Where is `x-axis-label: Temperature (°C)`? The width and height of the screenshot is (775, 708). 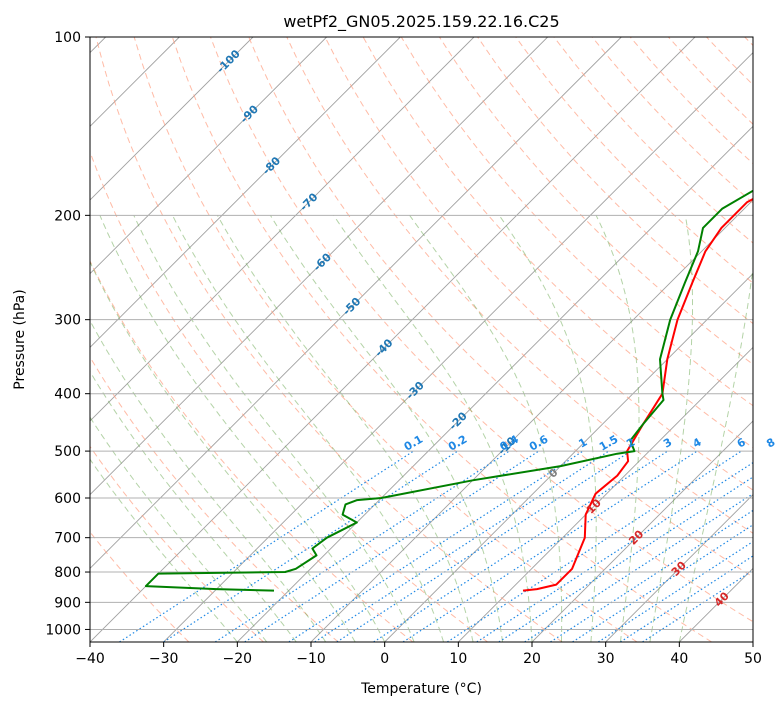
x-axis-label: Temperature (°C) is located at coordinates (421, 689).